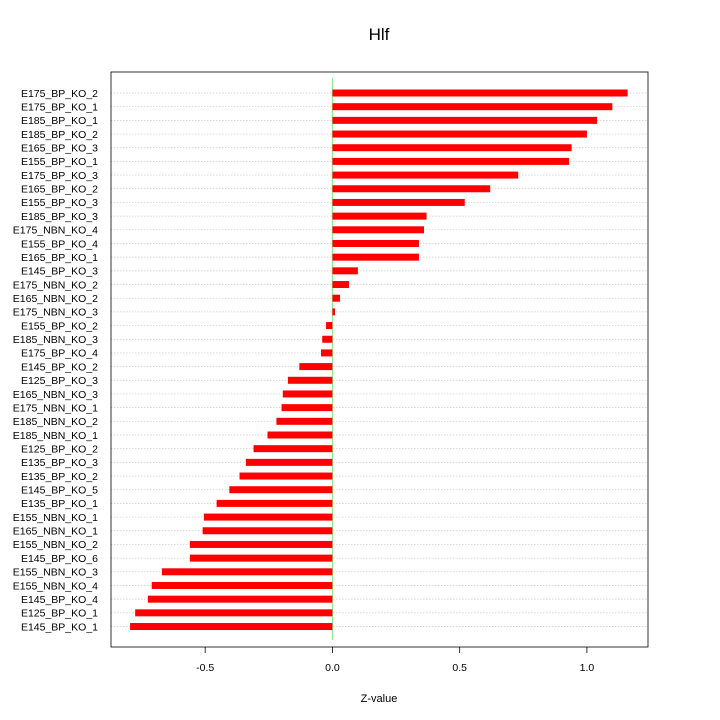 The height and width of the screenshot is (720, 720). I want to click on x-tick-label: 0.5, so click(459, 668).